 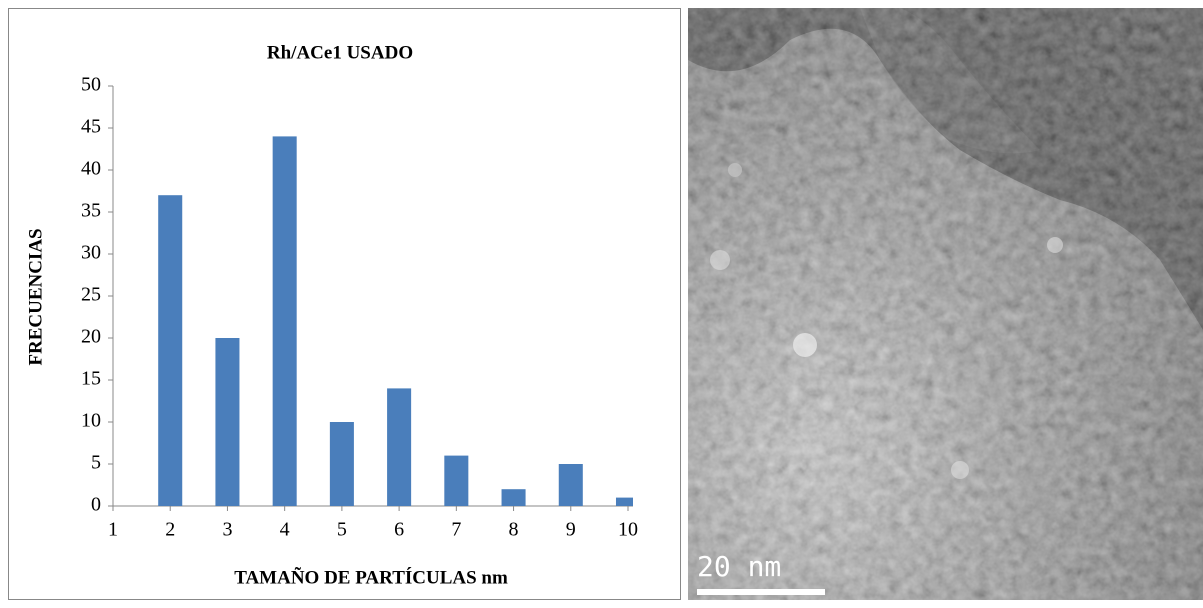 I want to click on y-tick-label: 15, so click(x=91, y=379).